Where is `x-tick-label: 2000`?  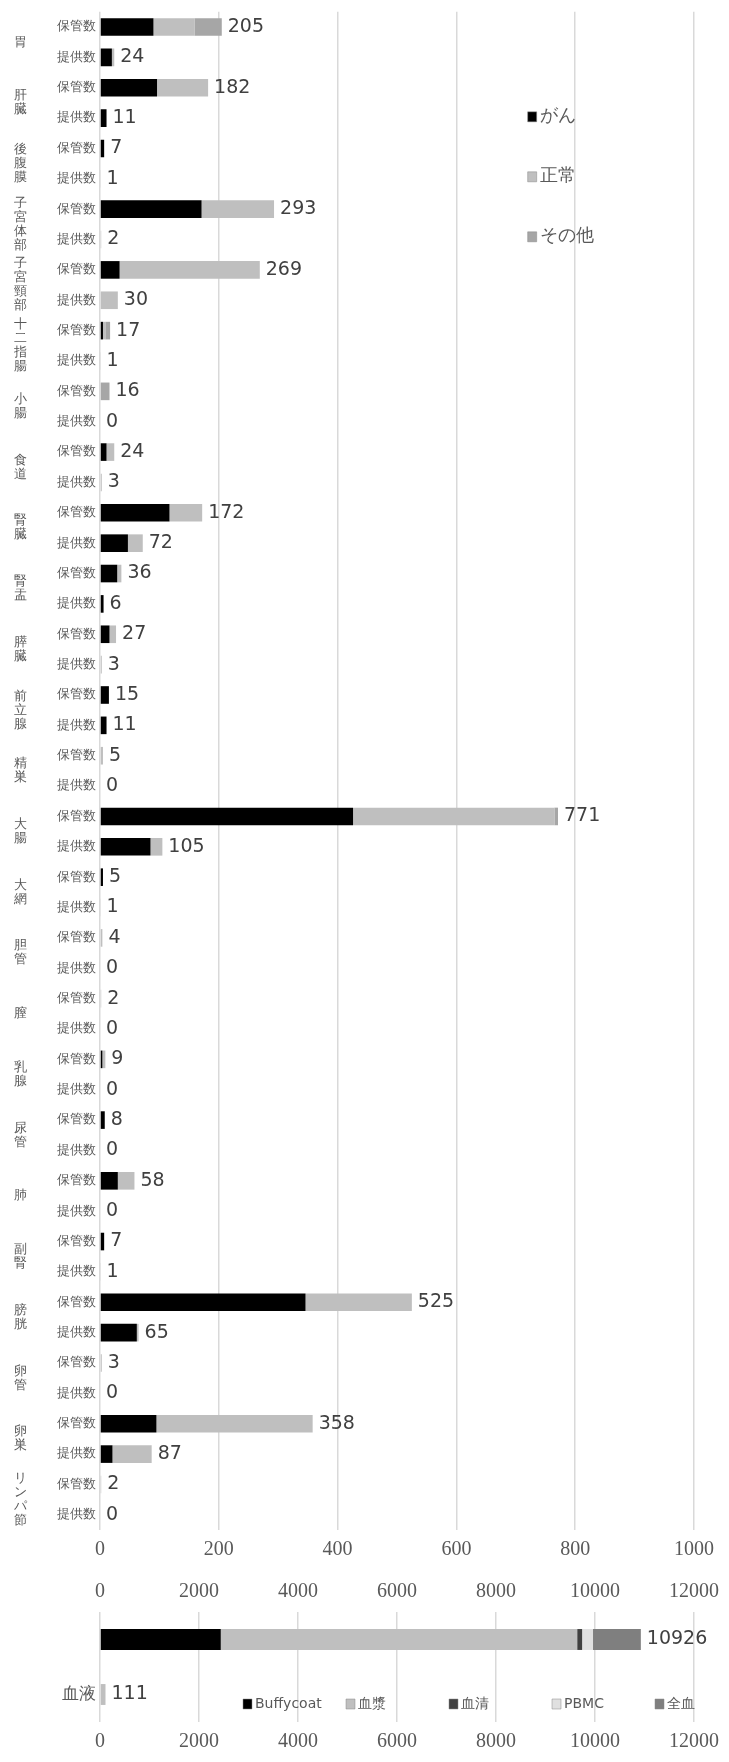
x-tick-label: 2000 is located at coordinates (199, 1740).